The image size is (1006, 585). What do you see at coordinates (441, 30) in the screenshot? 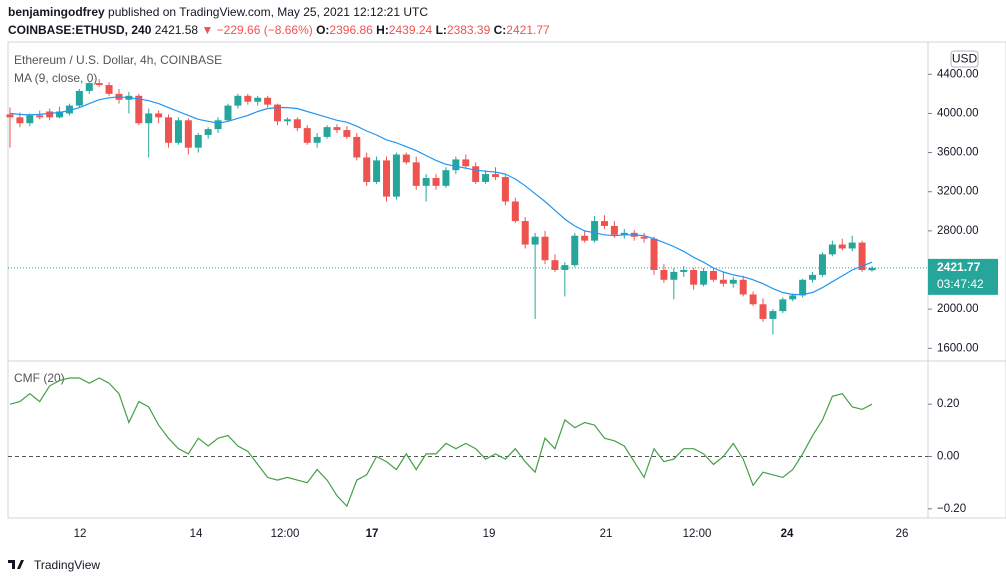
I see `ohlc-label: L:` at bounding box center [441, 30].